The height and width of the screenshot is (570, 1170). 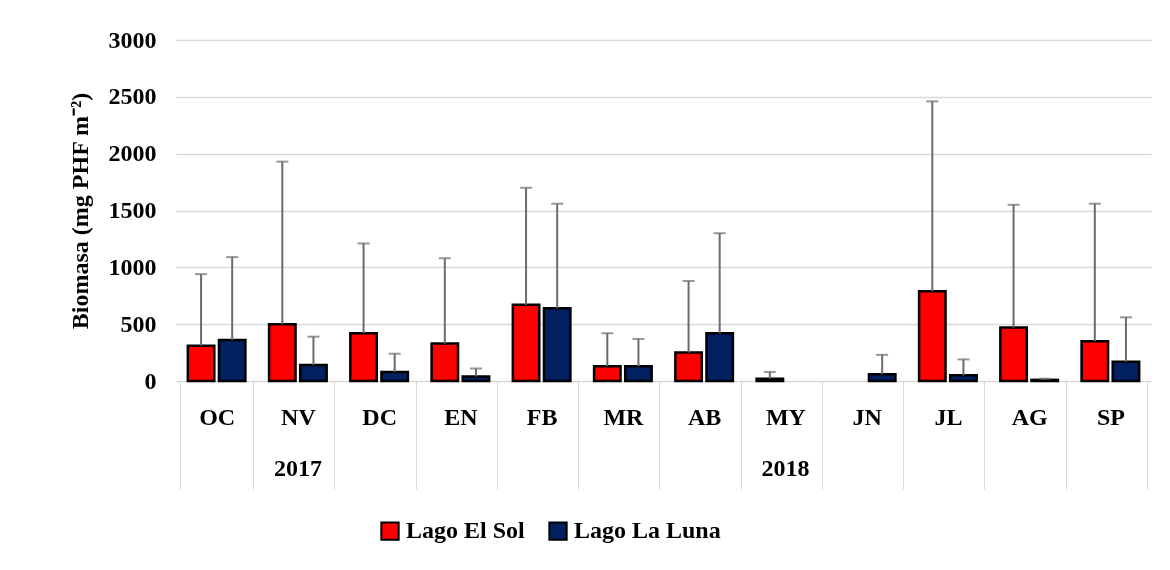 What do you see at coordinates (624, 416) in the screenshot?
I see `x-tick-label: MR` at bounding box center [624, 416].